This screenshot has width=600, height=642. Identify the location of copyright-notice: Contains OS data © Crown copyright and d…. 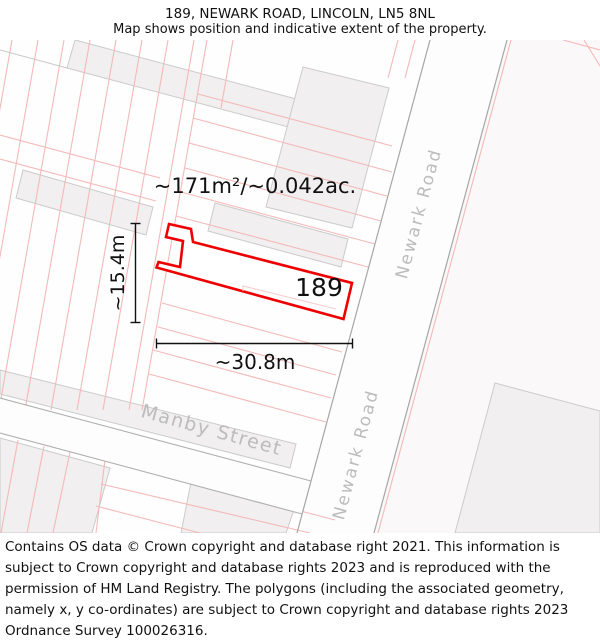
(287, 589).